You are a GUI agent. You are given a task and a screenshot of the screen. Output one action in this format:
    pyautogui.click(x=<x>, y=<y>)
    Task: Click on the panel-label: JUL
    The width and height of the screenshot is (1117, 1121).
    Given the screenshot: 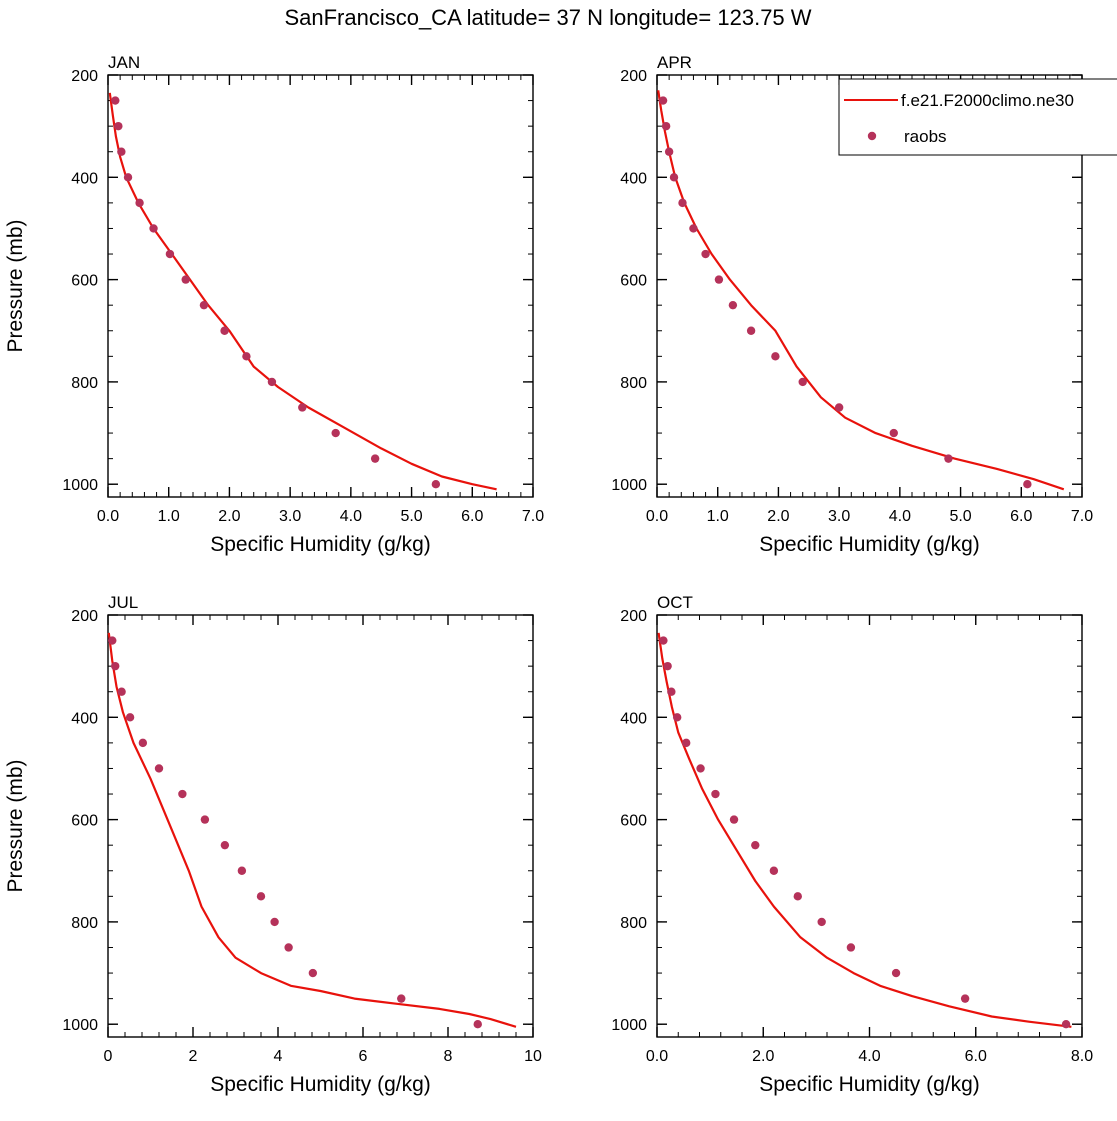 What is the action you would take?
    pyautogui.click(x=123, y=602)
    